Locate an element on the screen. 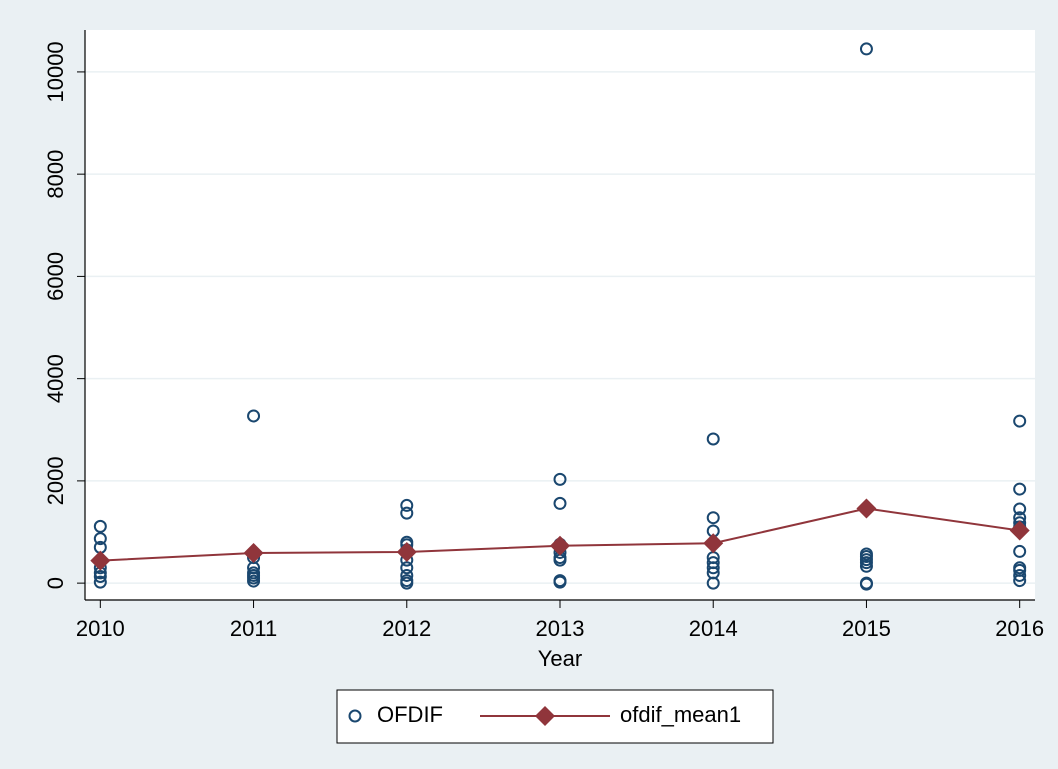 The image size is (1058, 769). x-tick-label: 2010 is located at coordinates (100, 628).